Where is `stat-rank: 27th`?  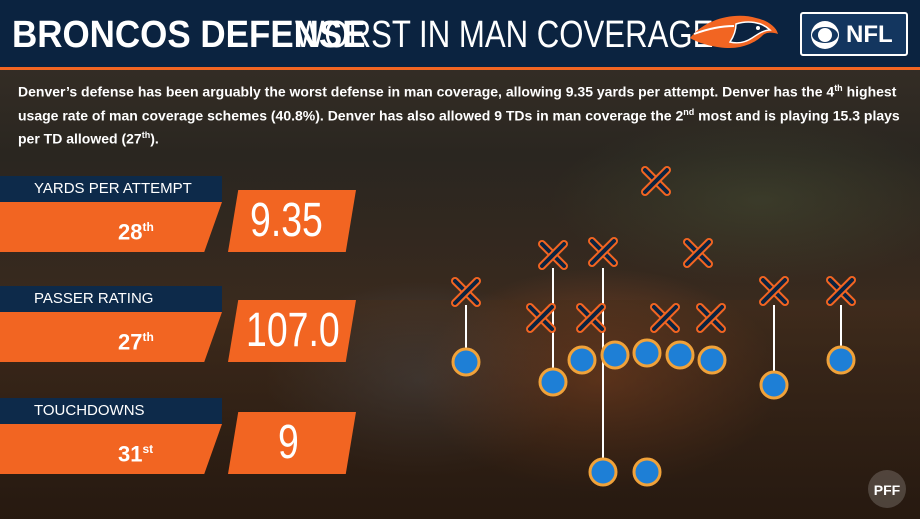 stat-rank: 27th is located at coordinates (136, 339).